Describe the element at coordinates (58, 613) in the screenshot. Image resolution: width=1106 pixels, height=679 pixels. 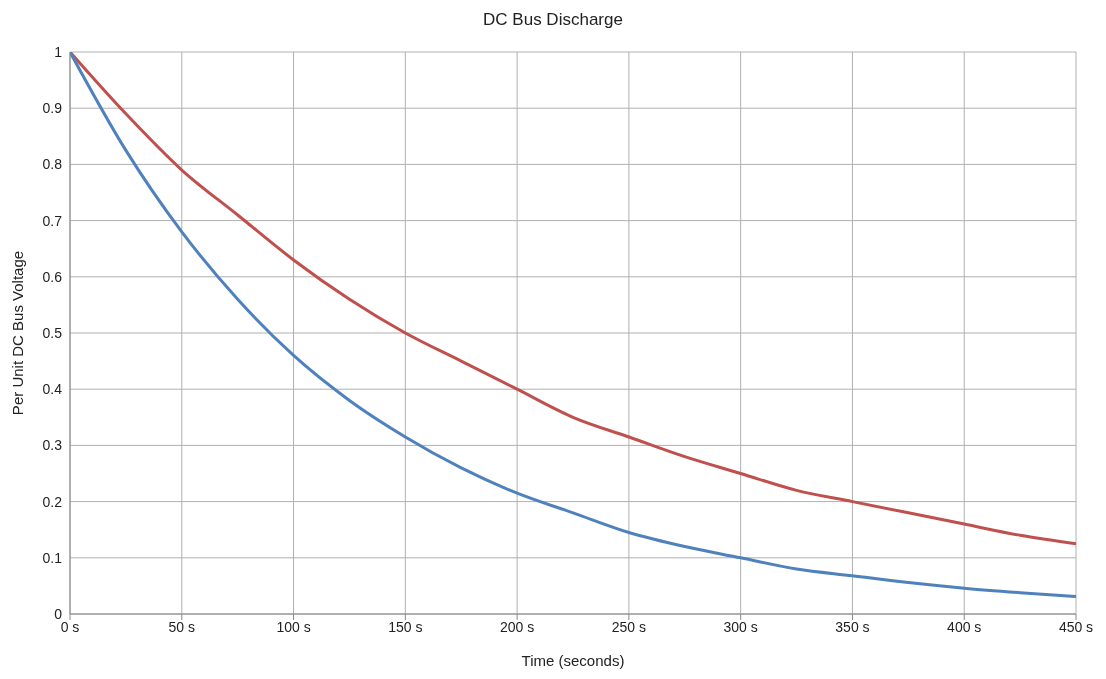
I see `y-tick-label: 0` at that location.